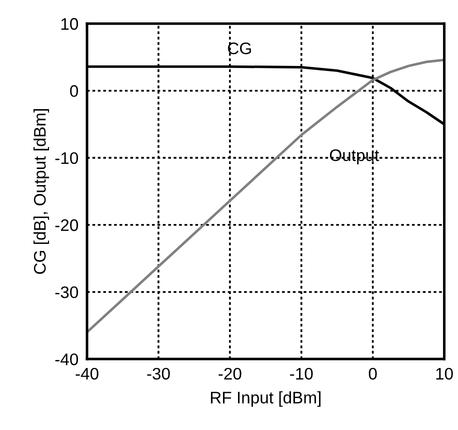  I want to click on y-tick-label: 10, so click(69, 24).